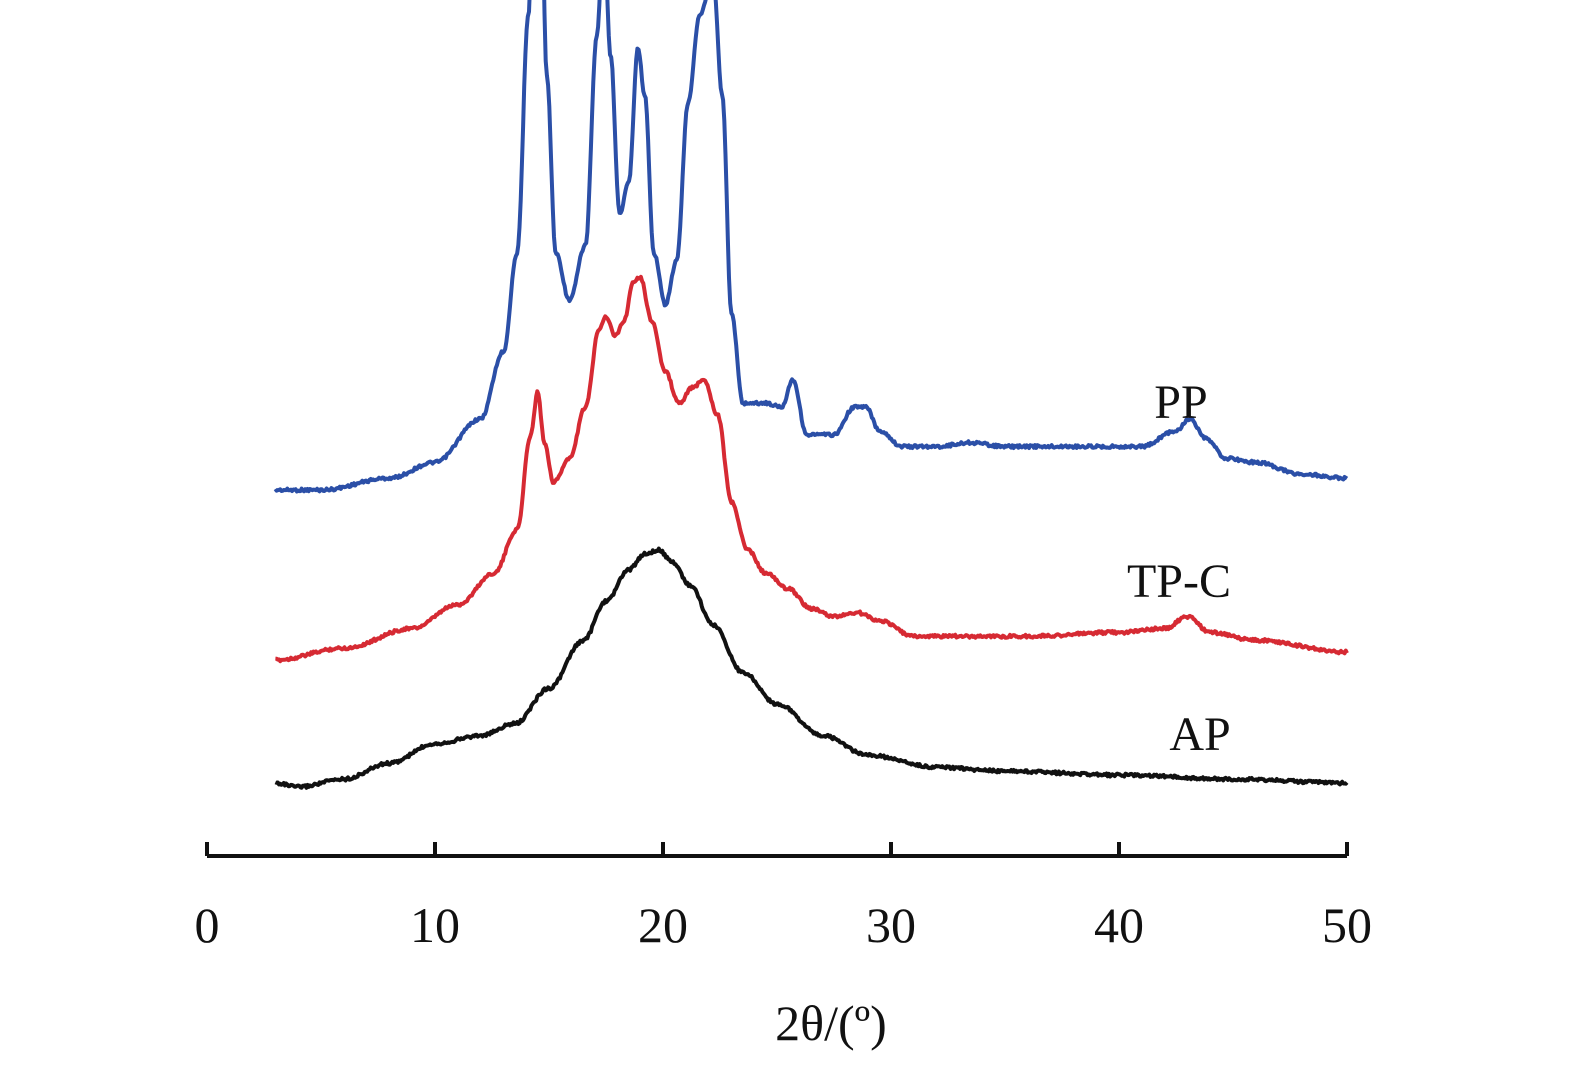 This screenshot has height=1069, width=1575. Describe the element at coordinates (783, 897) in the screenshot. I see `x-axis: 0 10 20 30 40 50` at that location.